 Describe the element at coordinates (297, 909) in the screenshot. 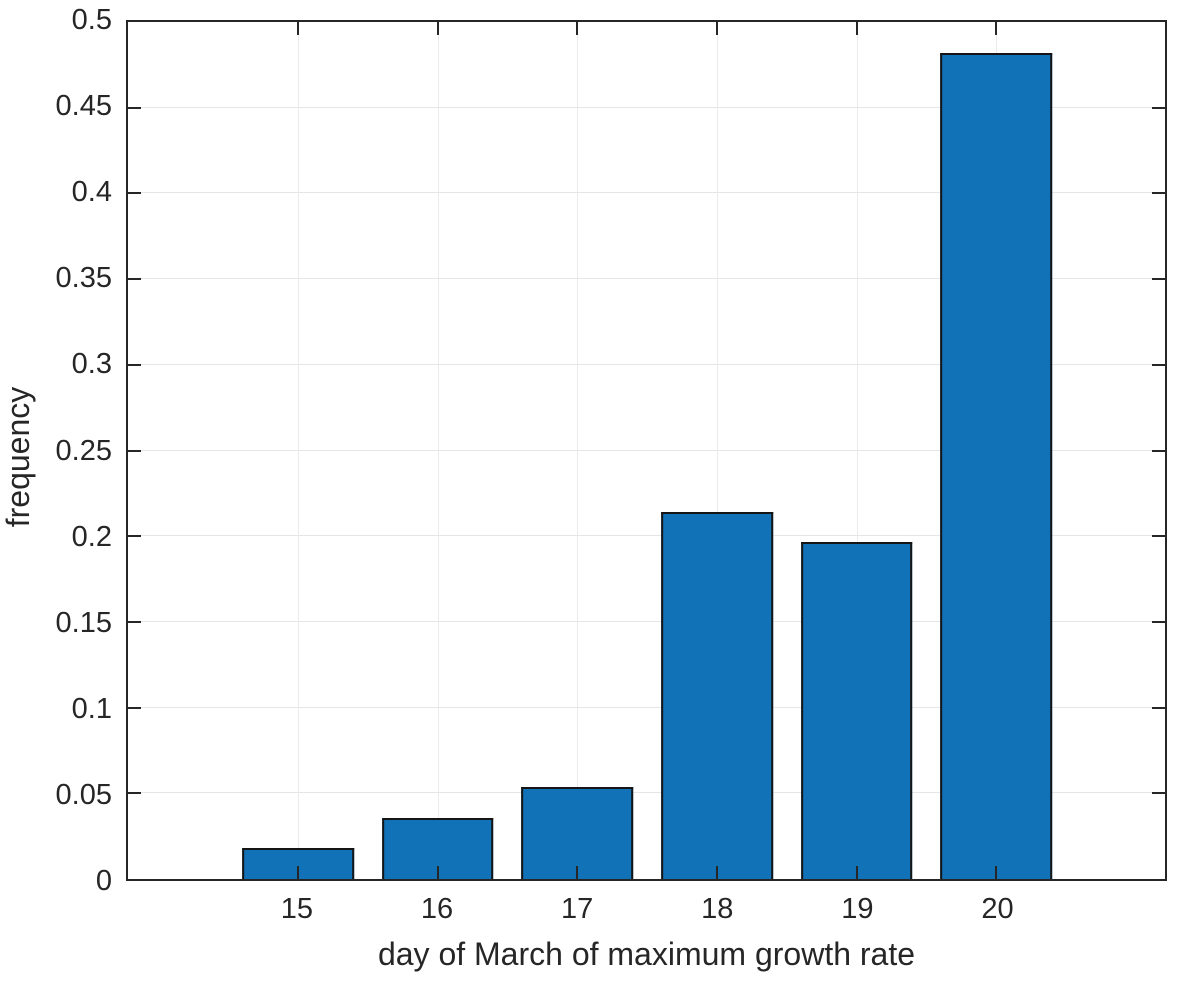

I see `x-tick-label: 15` at that location.